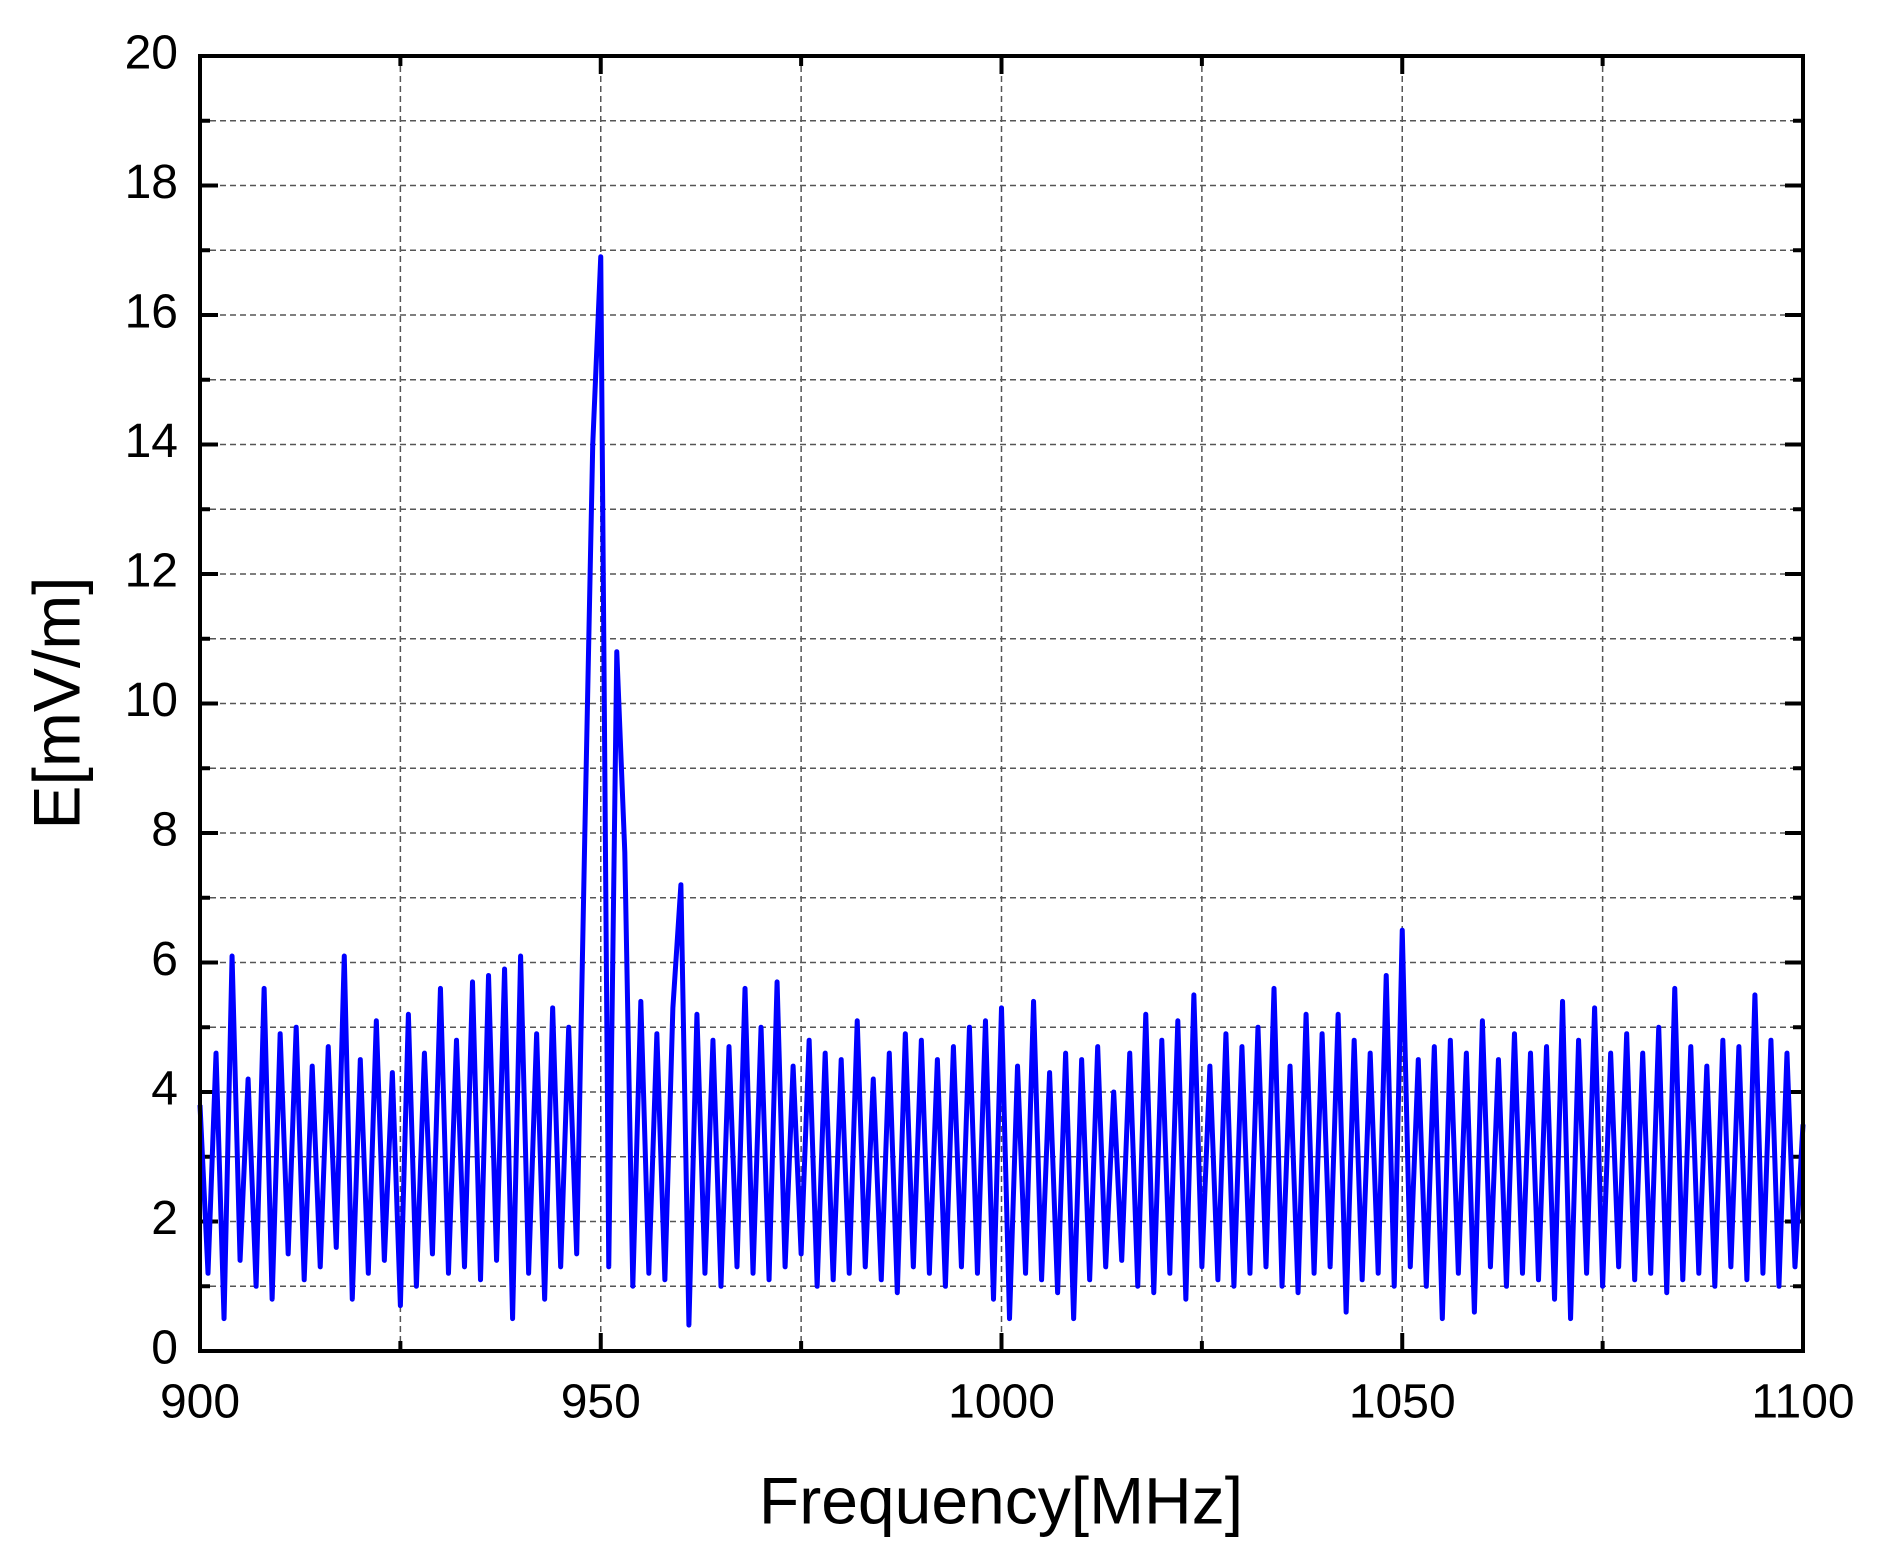 Image resolution: width=1879 pixels, height=1564 pixels. I want to click on y-tick-label: 2, so click(164, 1218).